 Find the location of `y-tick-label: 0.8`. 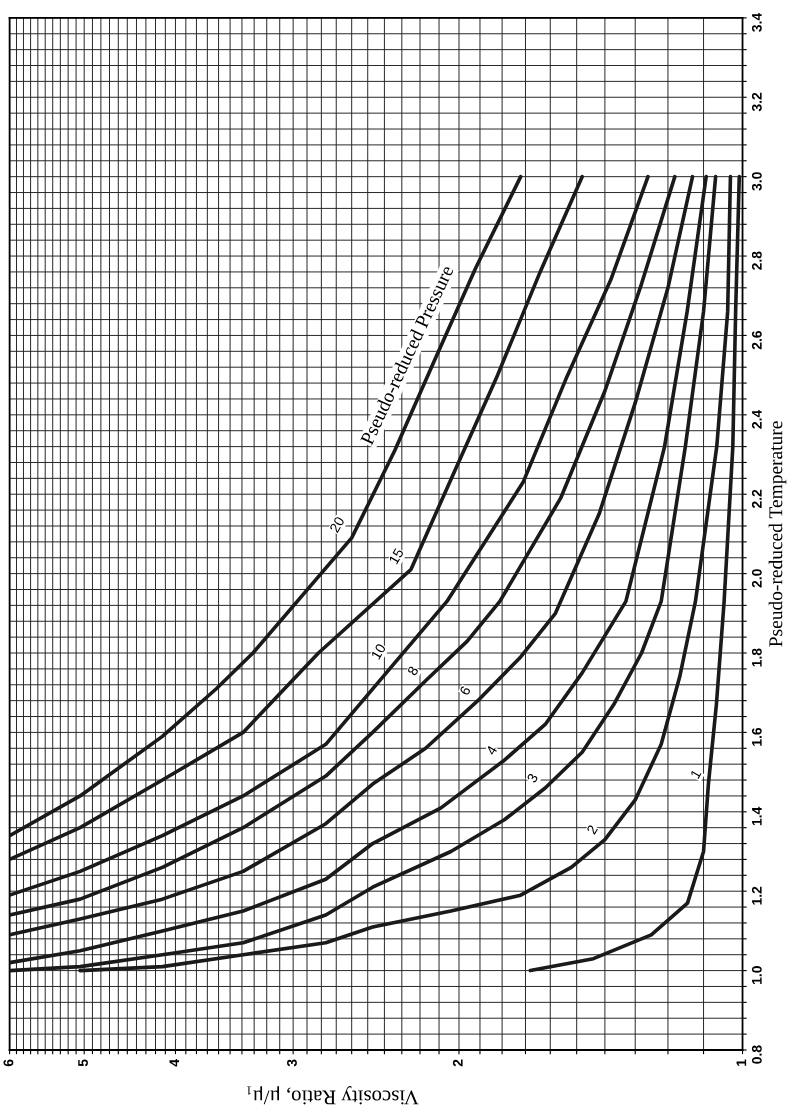

y-tick-label: 0.8 is located at coordinates (756, 1054).